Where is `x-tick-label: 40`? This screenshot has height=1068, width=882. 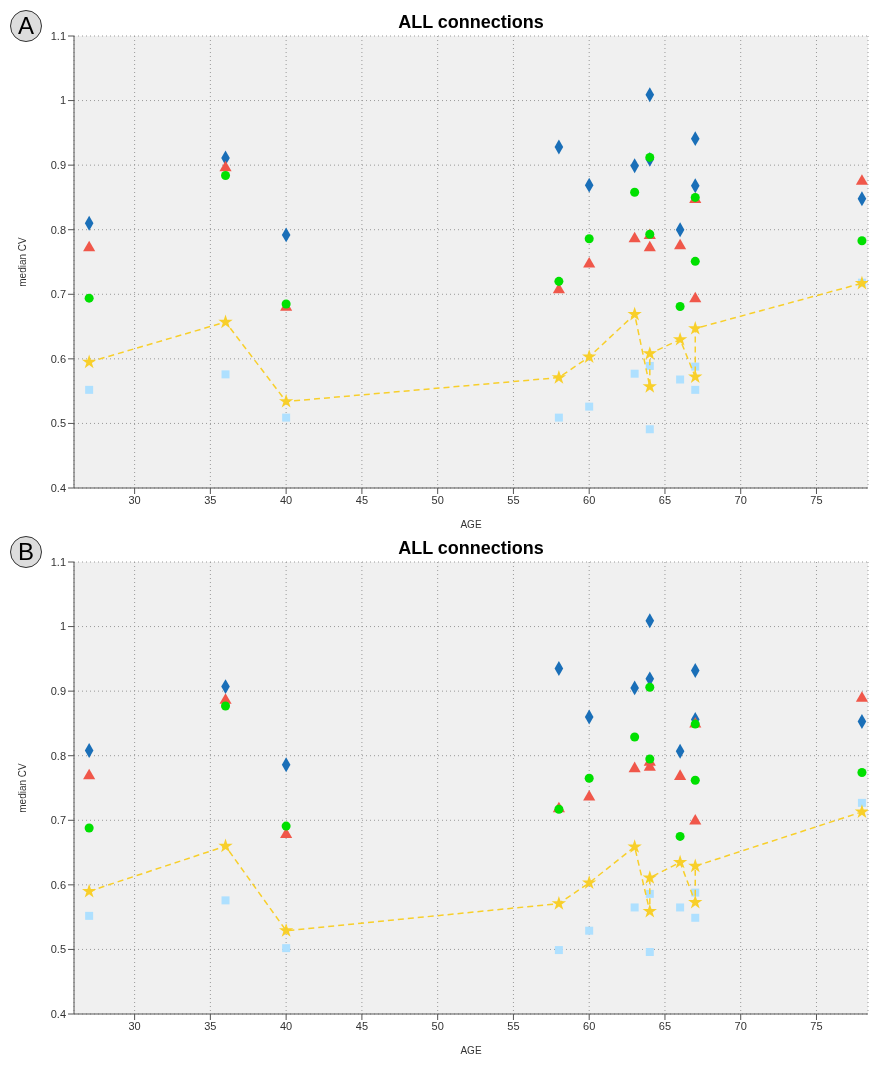
x-tick-label: 40 is located at coordinates (286, 499).